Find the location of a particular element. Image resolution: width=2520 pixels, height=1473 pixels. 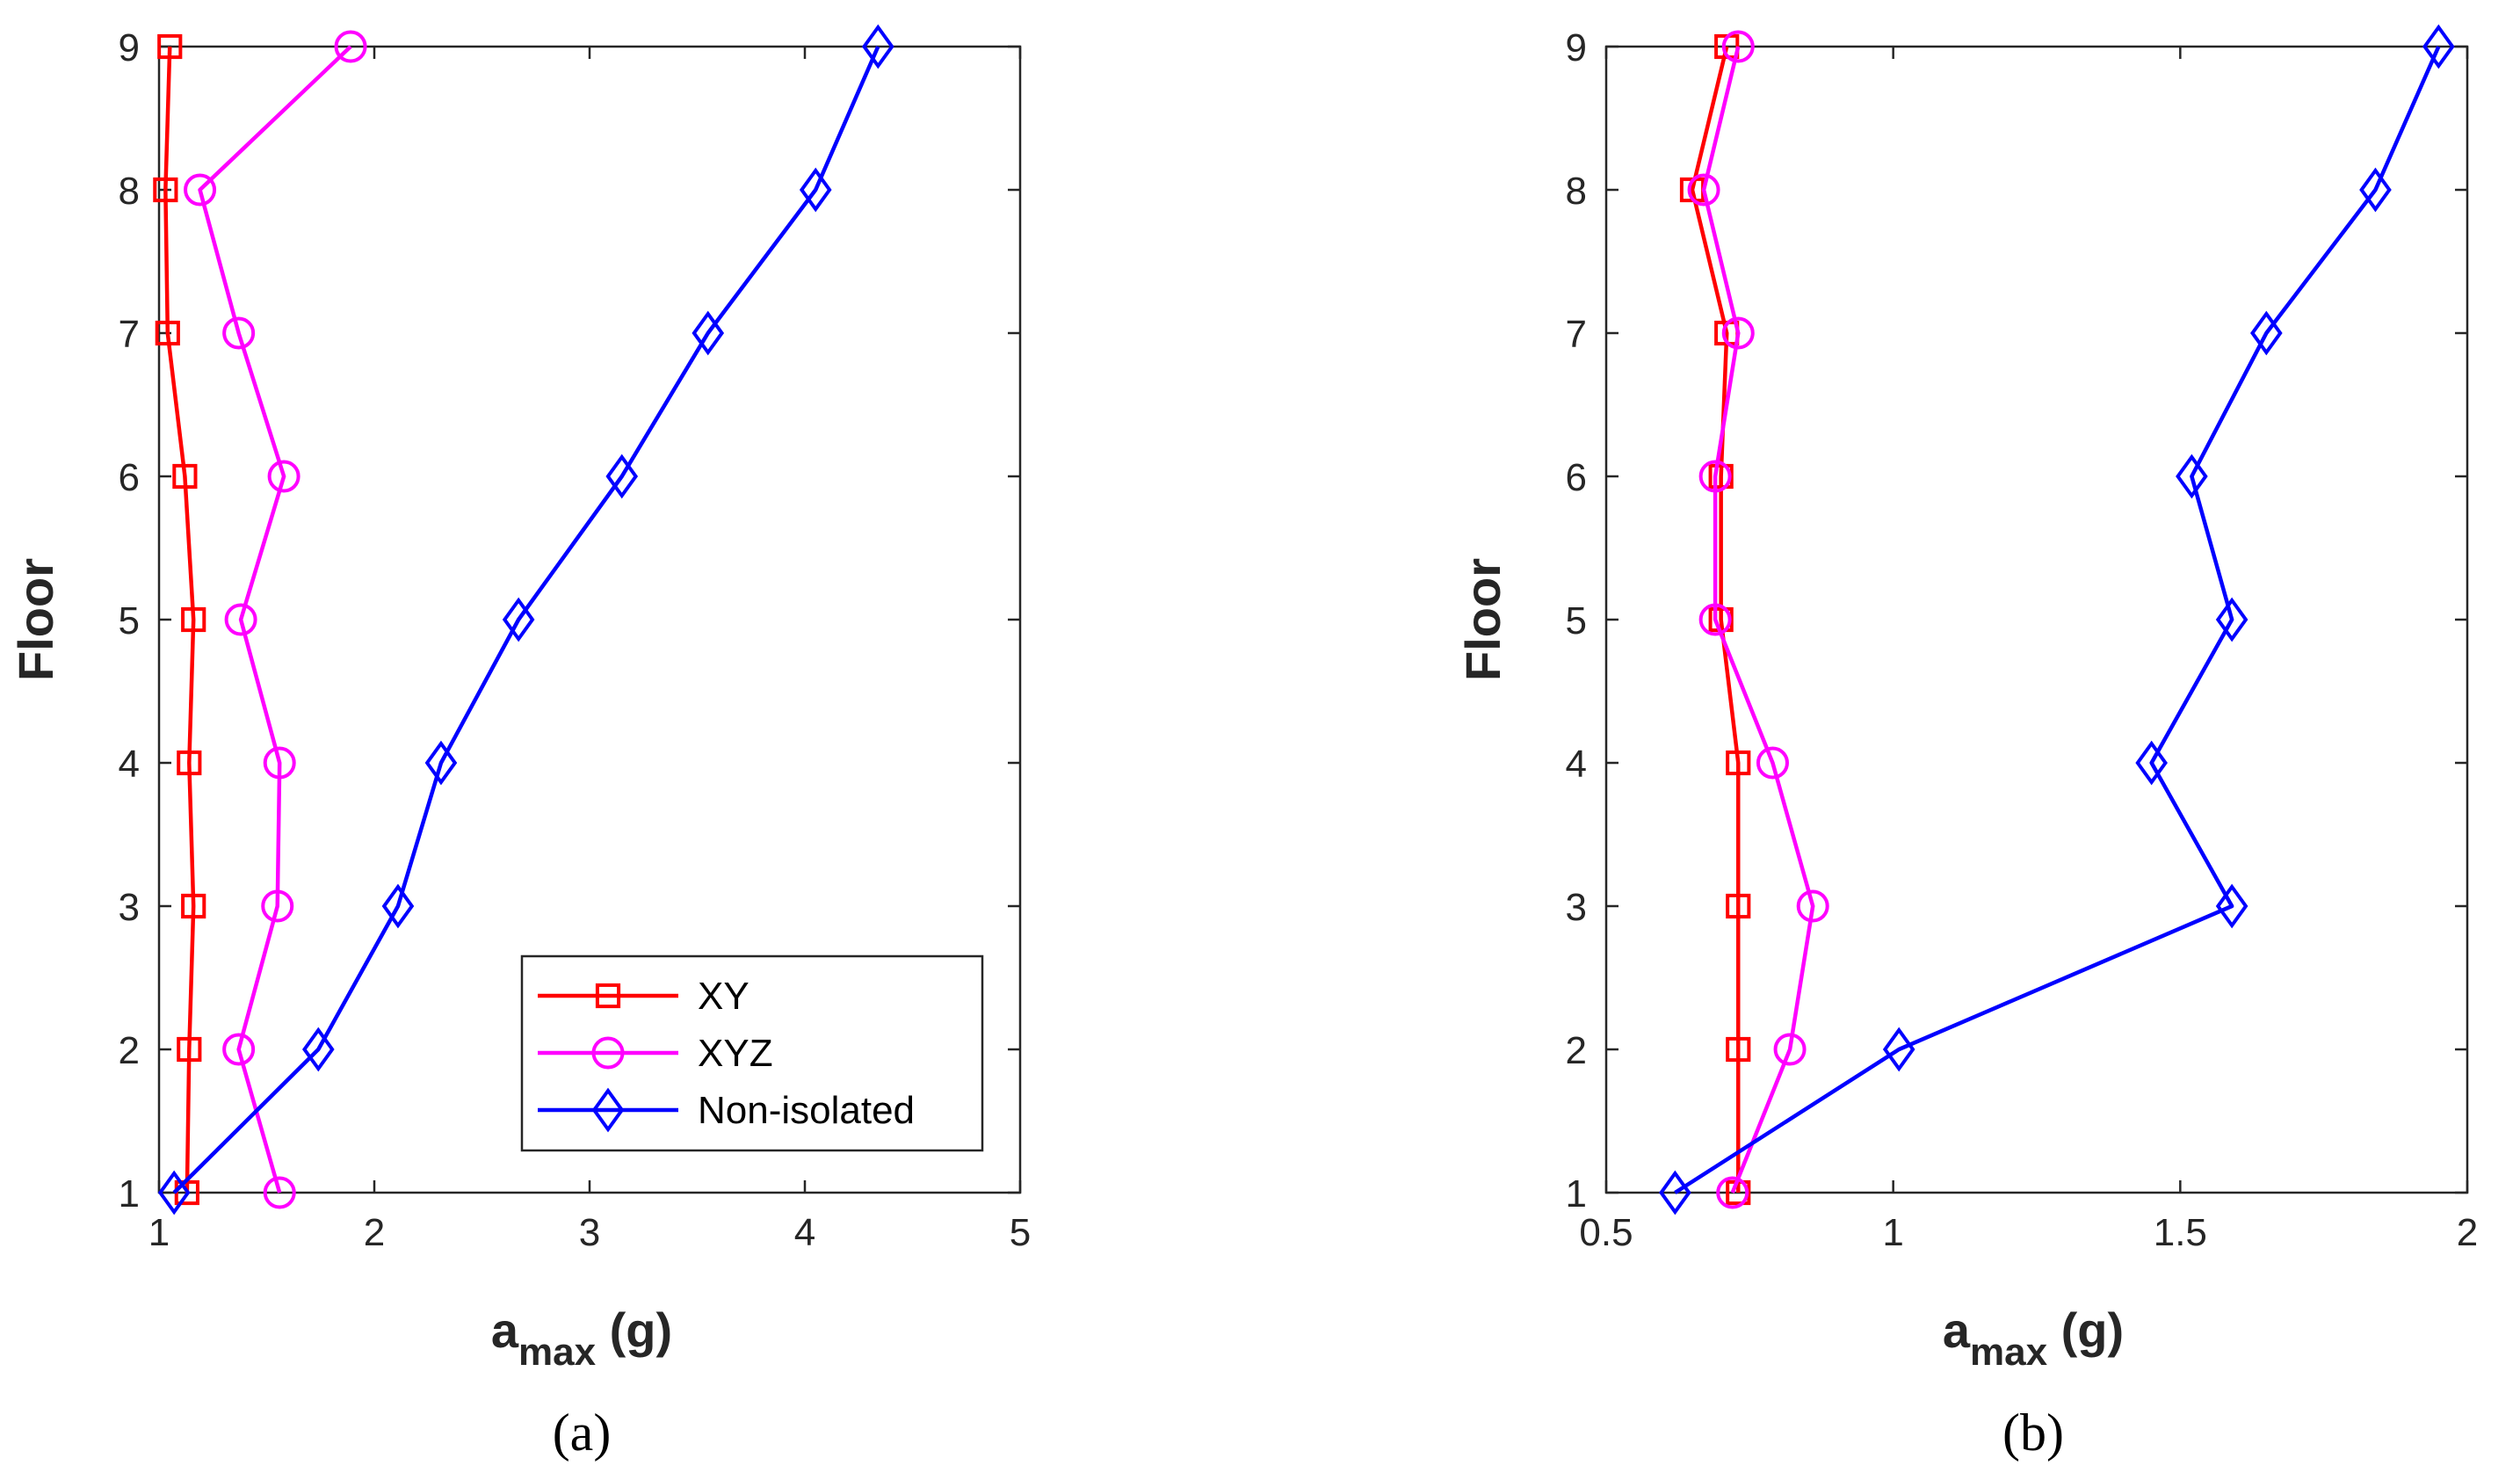

x-tick-label: 4 is located at coordinates (804, 1232).